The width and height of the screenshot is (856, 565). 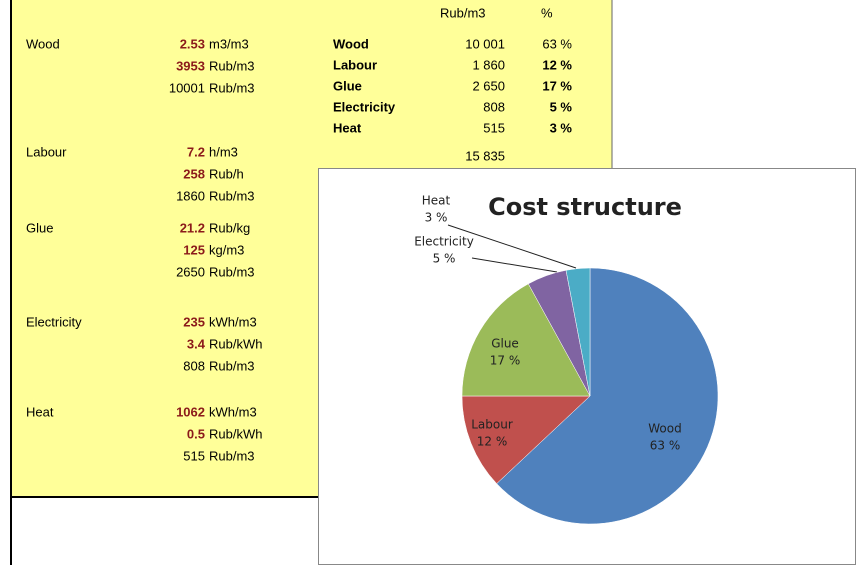 What do you see at coordinates (505, 344) in the screenshot?
I see `slice-label: Glue` at bounding box center [505, 344].